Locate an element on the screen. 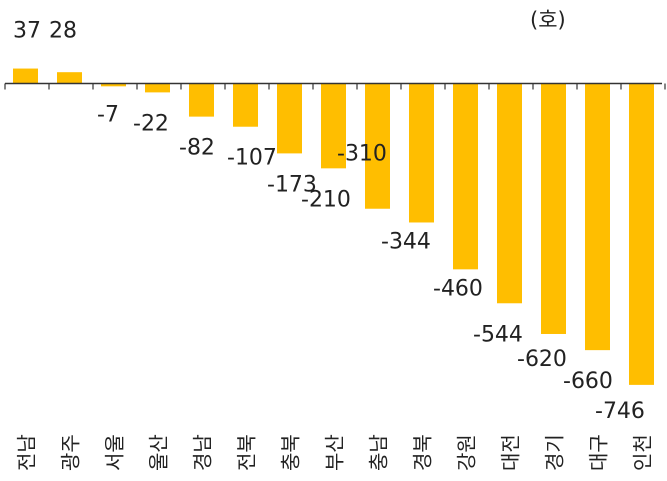  category-label: 전남 is located at coordinates (27, 452).